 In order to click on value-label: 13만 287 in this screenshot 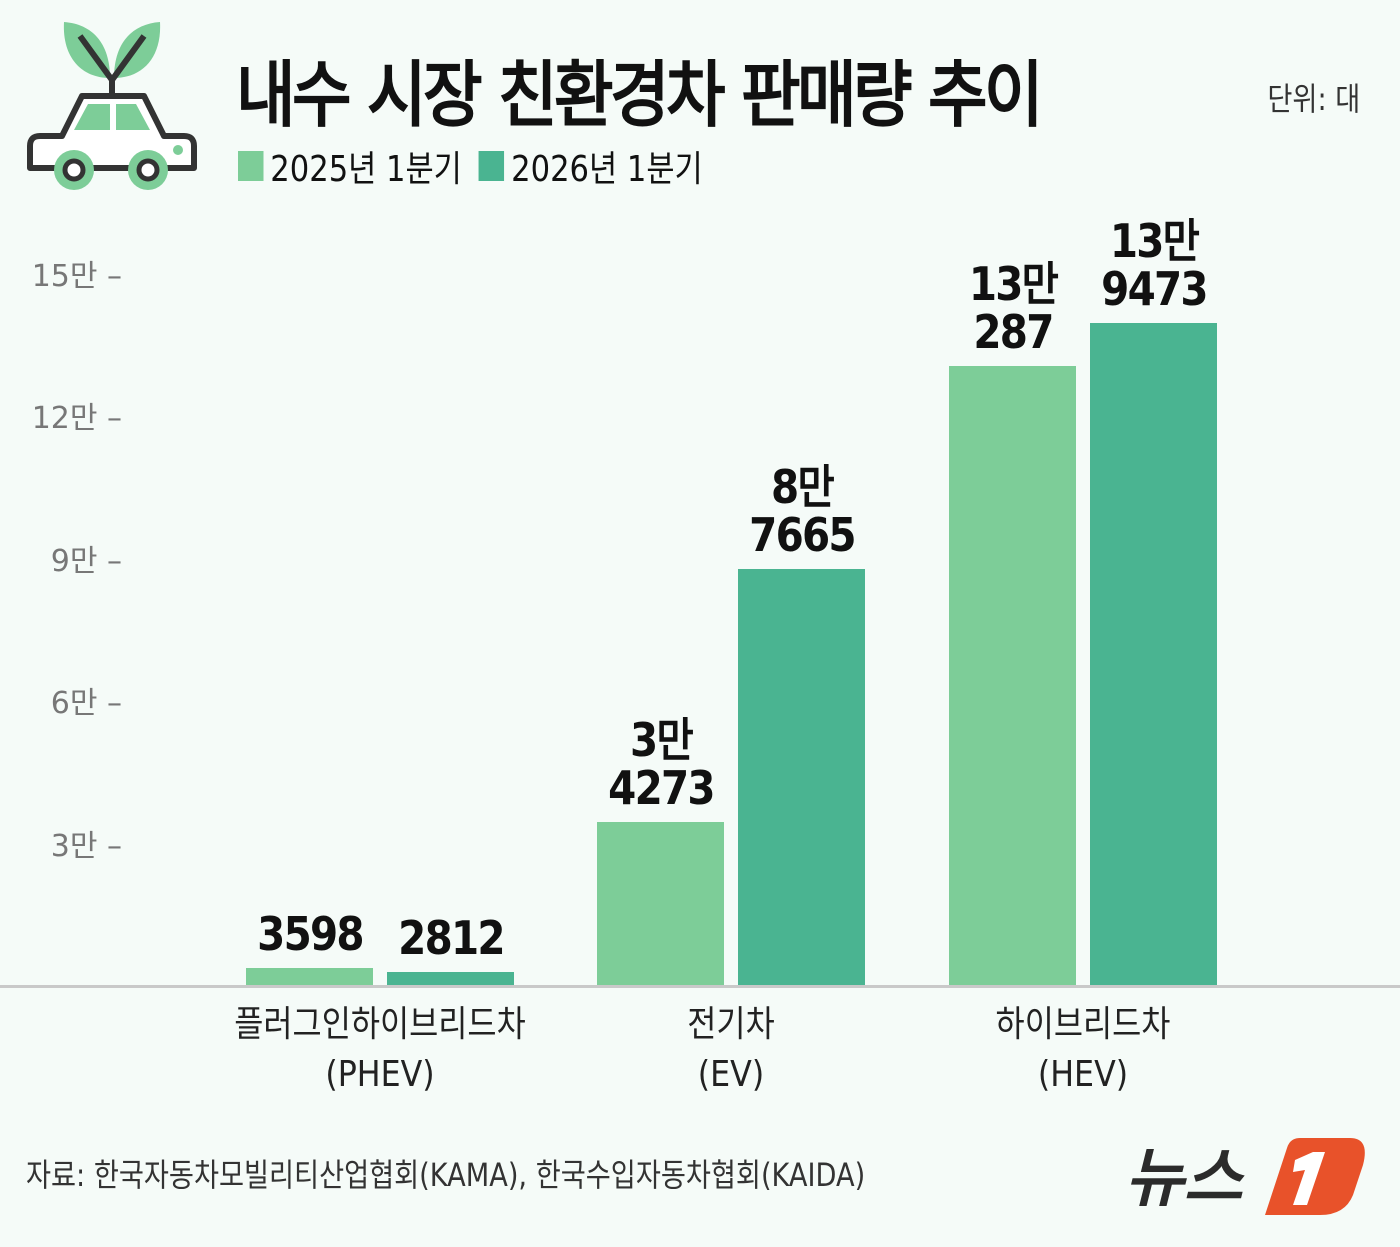, I will do `click(1013, 308)`.